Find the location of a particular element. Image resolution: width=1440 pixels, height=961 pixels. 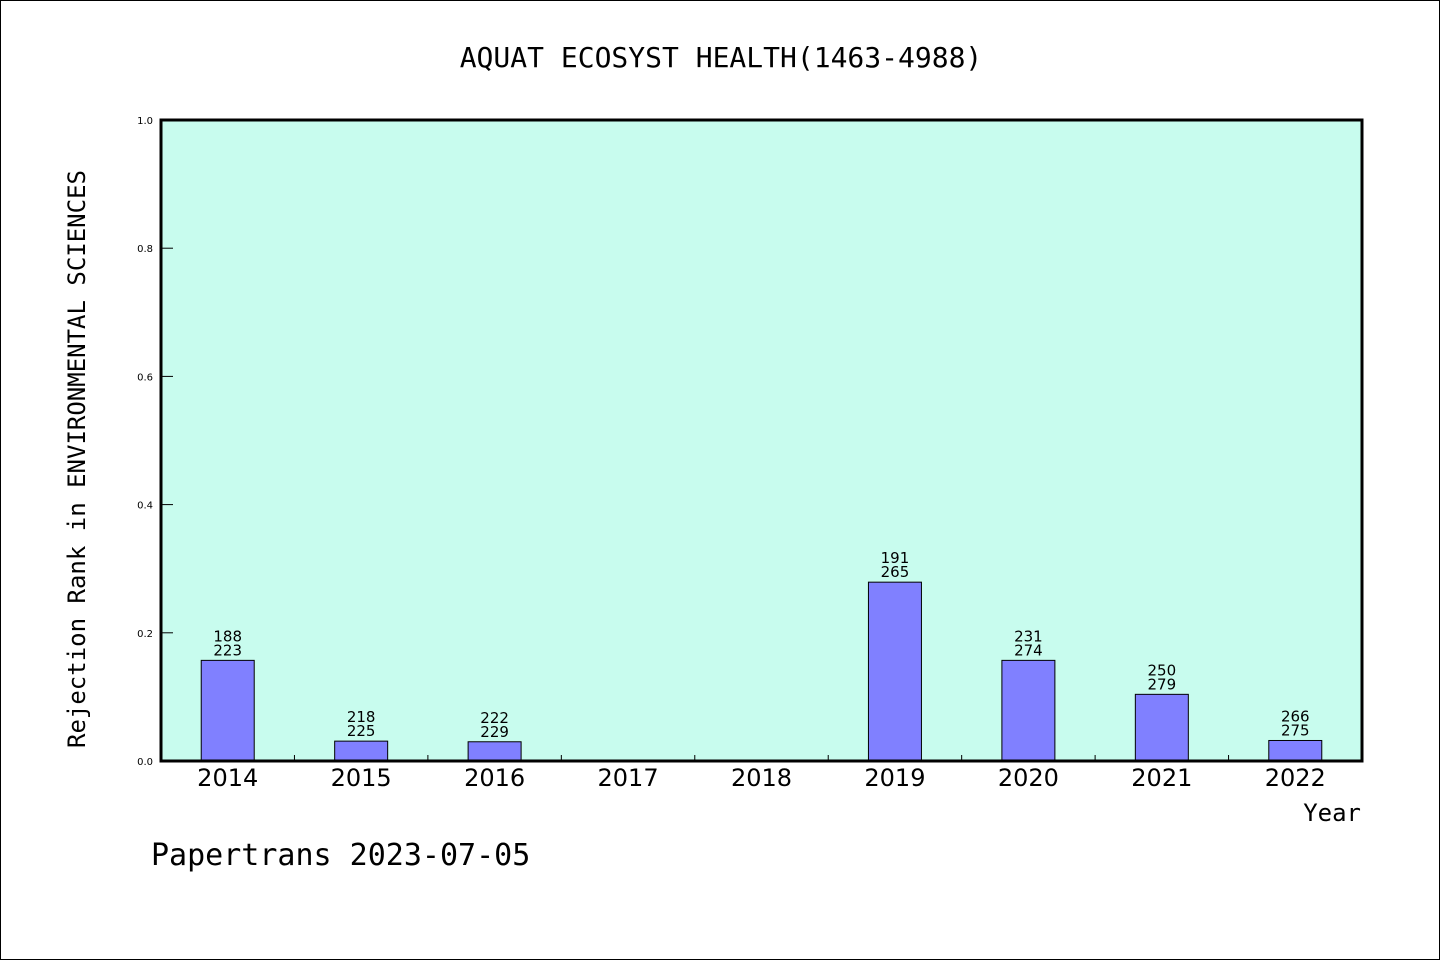

bar-2016 is located at coordinates (494, 751).